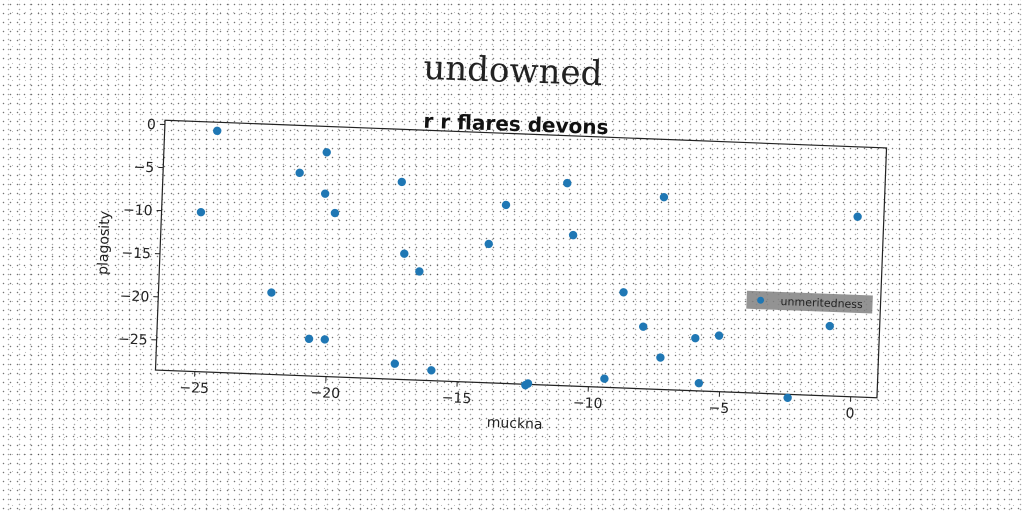  Describe the element at coordinates (194, 388) in the screenshot. I see `x-tick-label: −25` at that location.